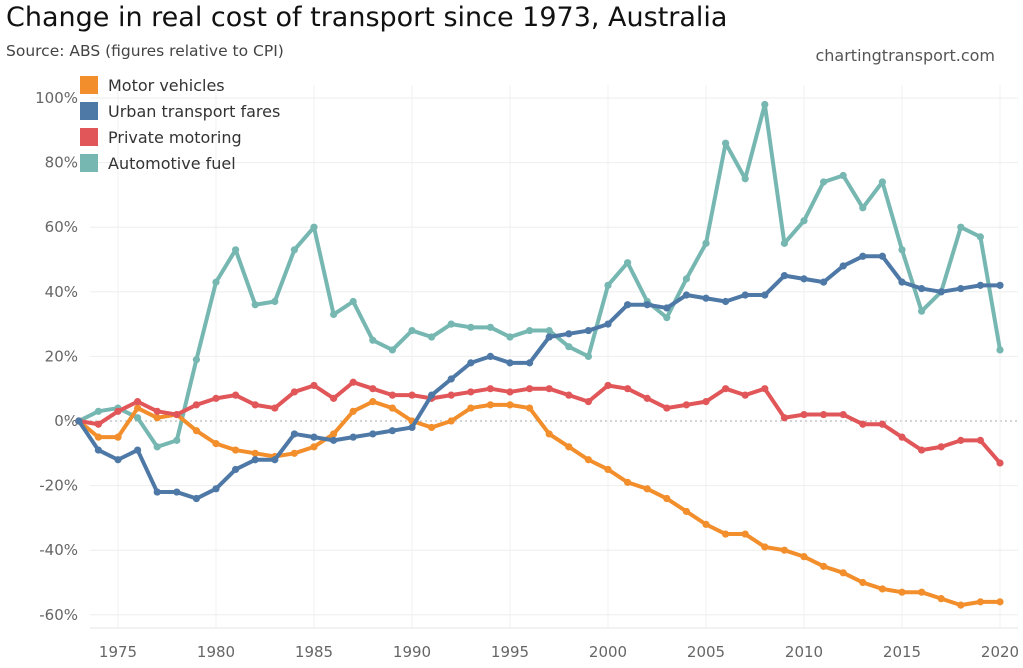 This screenshot has height=668, width=1023. Describe the element at coordinates (145, 51) in the screenshot. I see `chart-subtitle: Source: ABS (figures relative to CPI)` at that location.